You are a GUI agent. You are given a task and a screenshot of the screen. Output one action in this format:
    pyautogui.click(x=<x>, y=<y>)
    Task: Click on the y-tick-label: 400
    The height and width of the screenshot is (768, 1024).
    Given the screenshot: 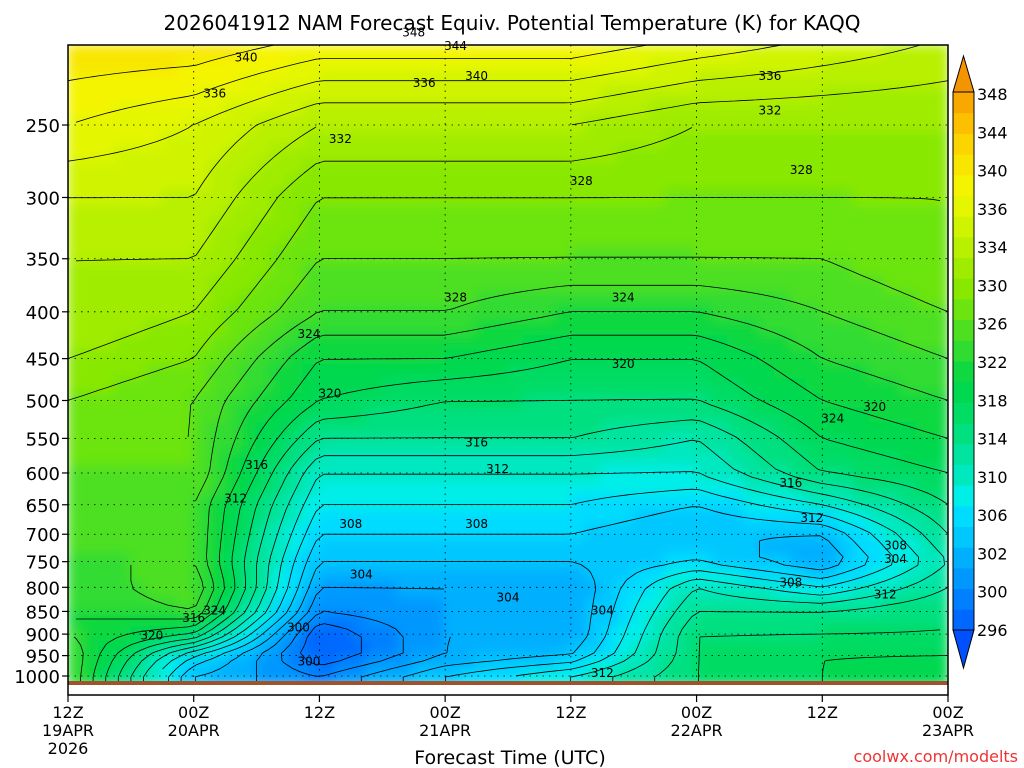 What is the action you would take?
    pyautogui.click(x=43, y=313)
    